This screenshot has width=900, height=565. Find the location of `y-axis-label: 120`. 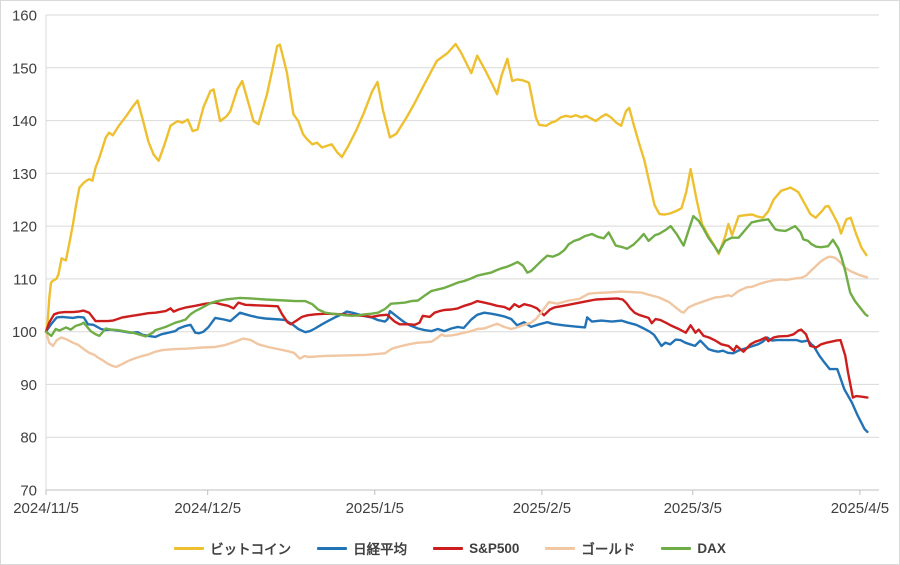

y-axis-label: 120 is located at coordinates (24, 227).